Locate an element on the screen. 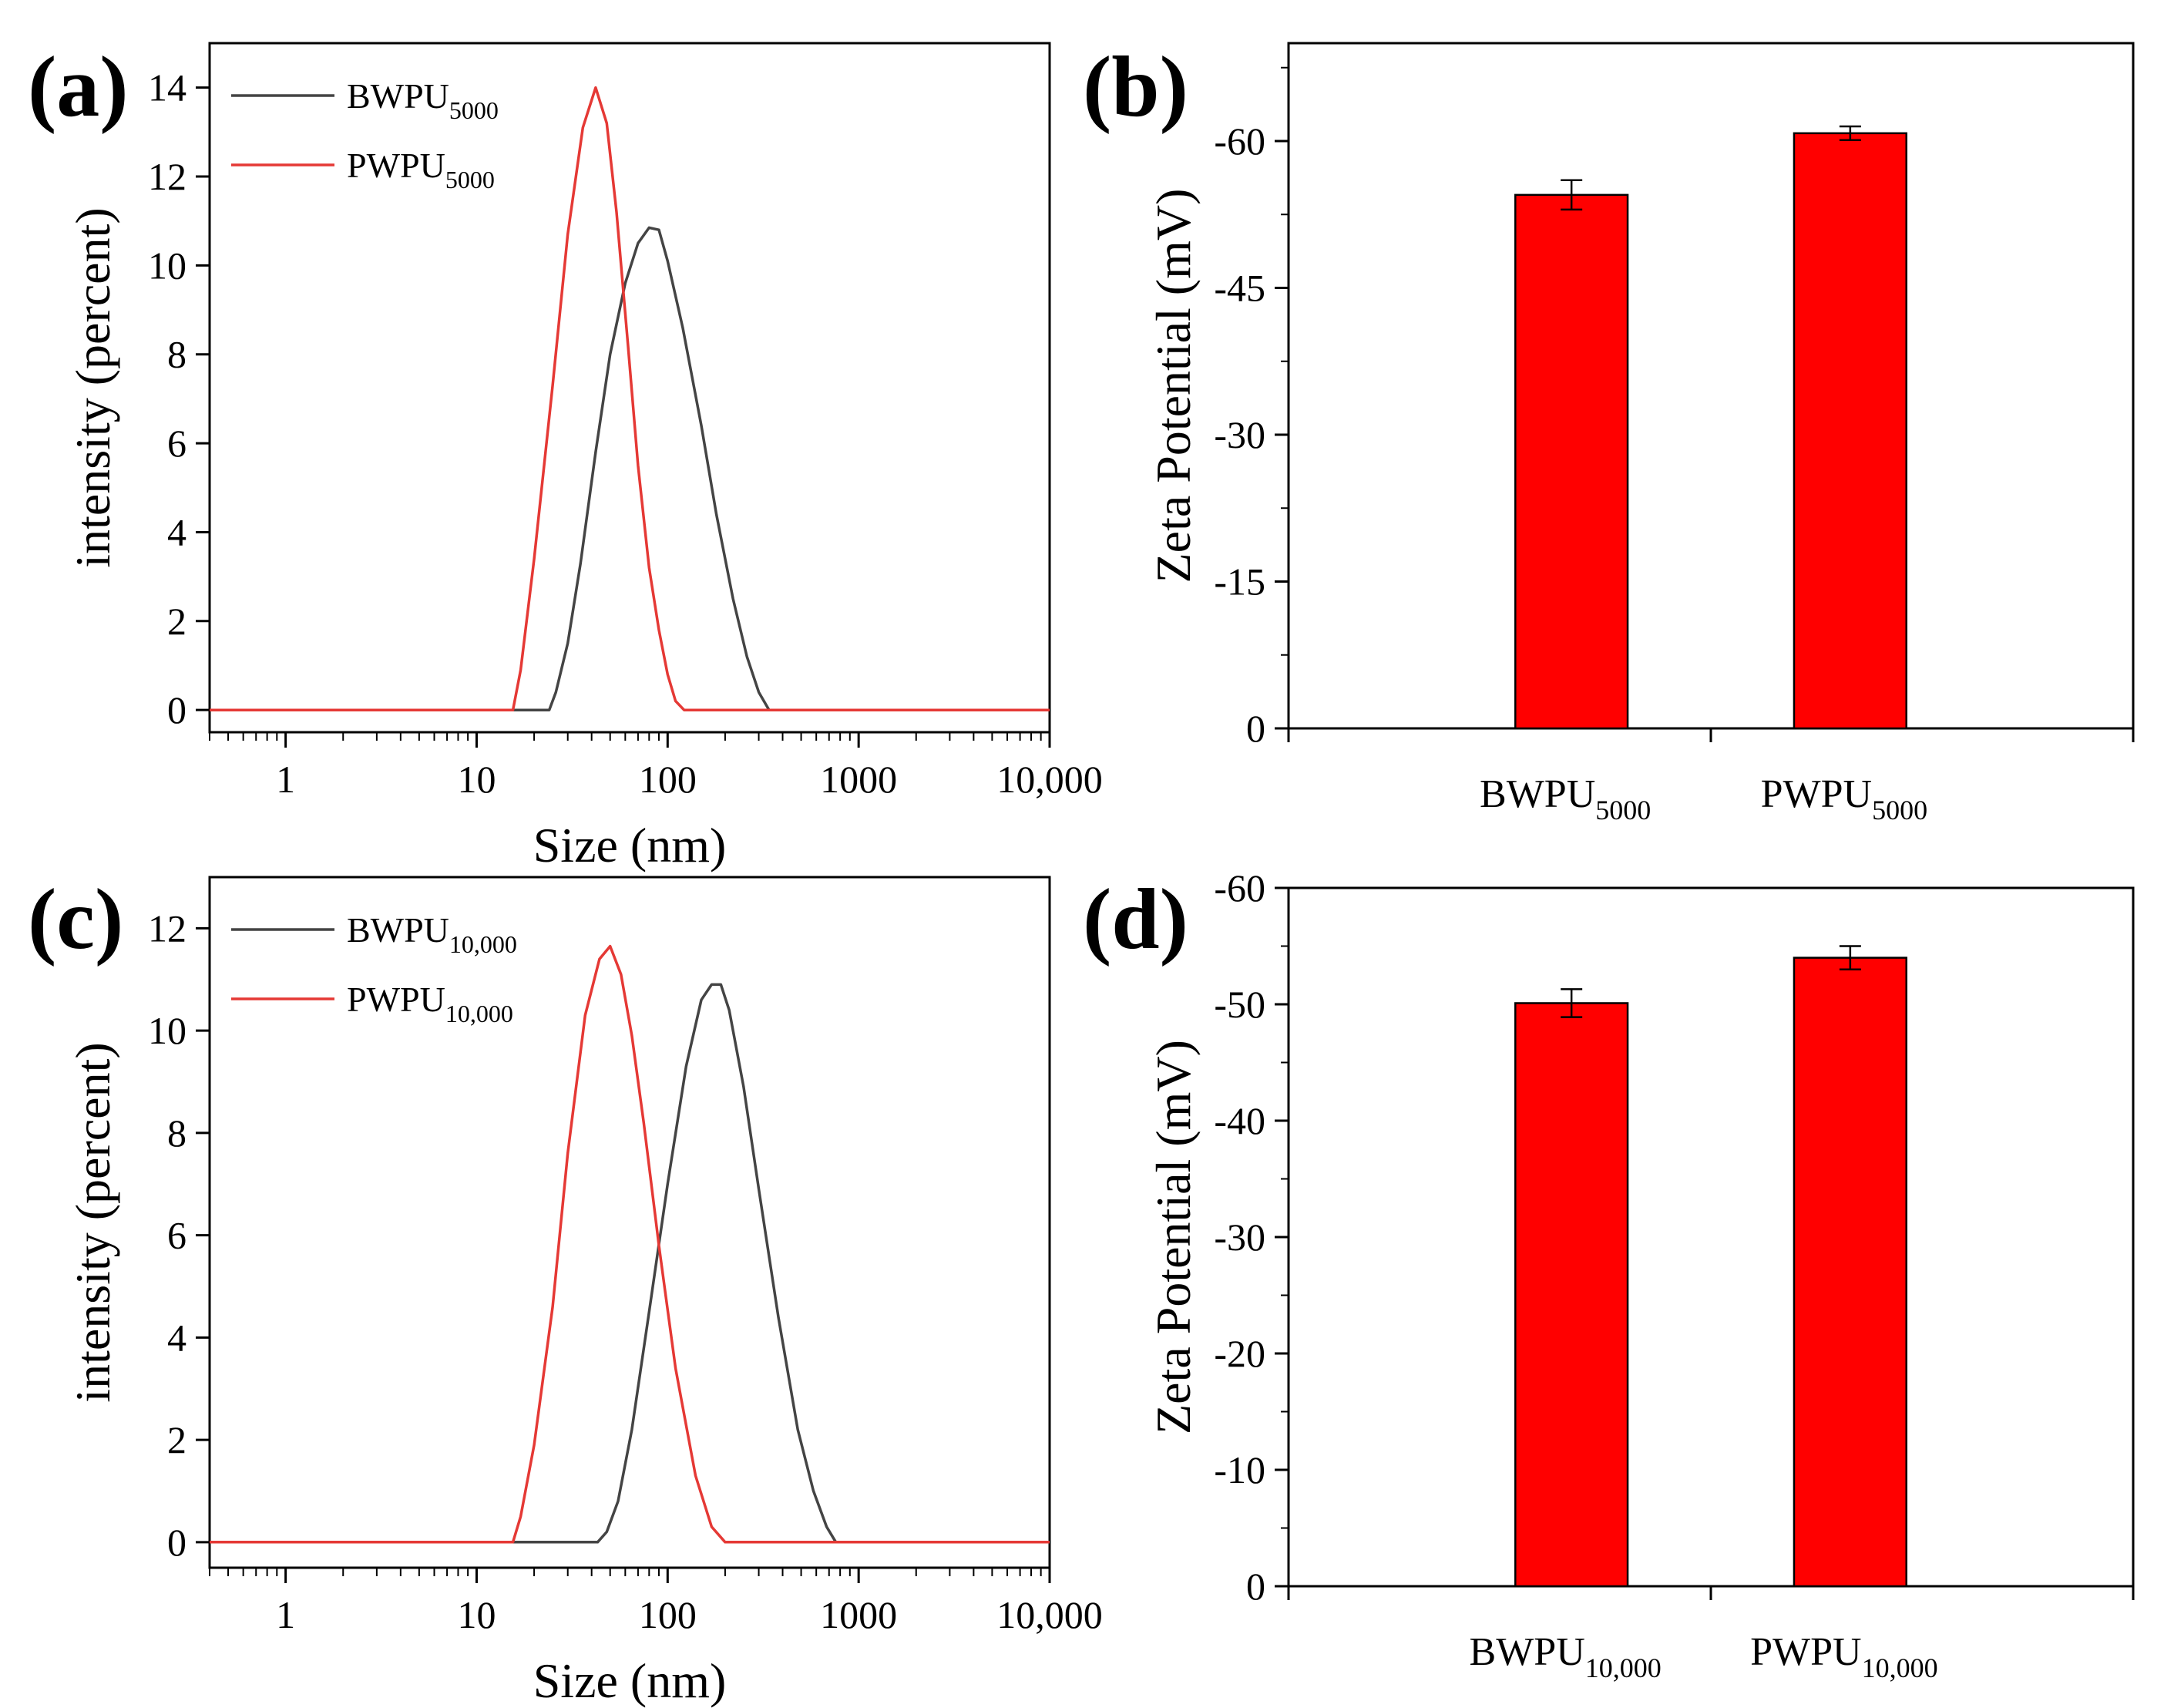 The width and height of the screenshot is (2164, 1708). panel-label: (a) is located at coordinates (78, 87).